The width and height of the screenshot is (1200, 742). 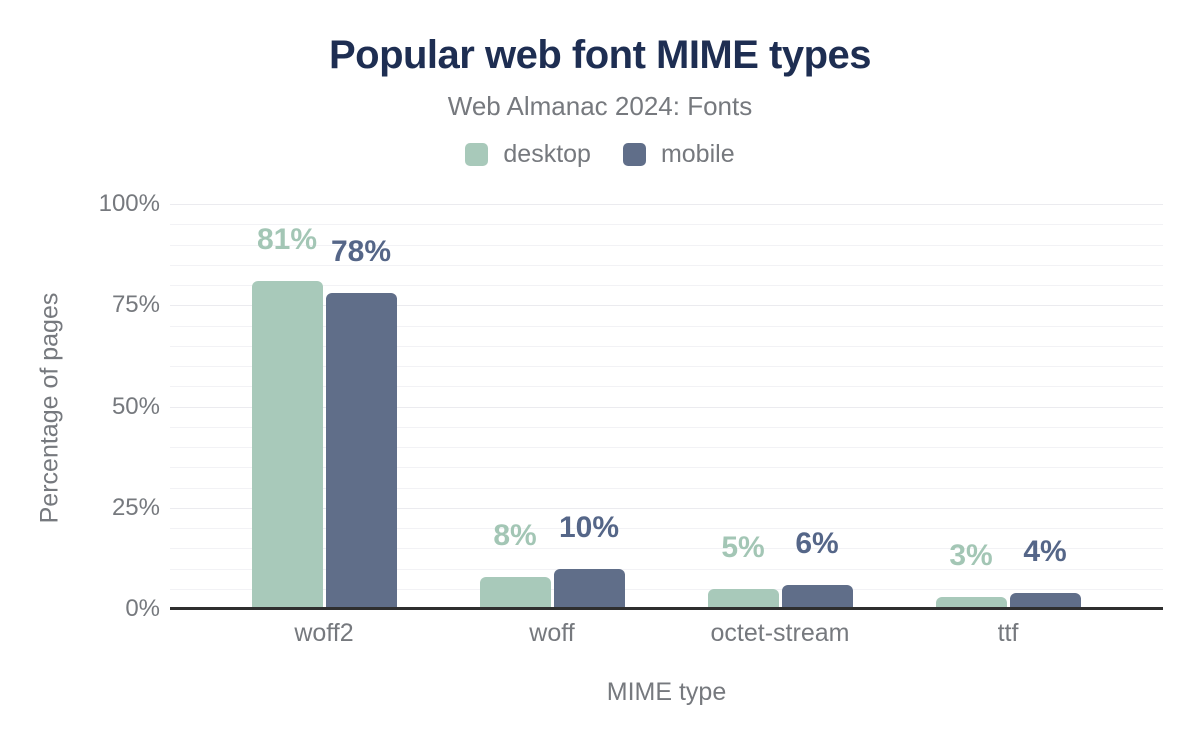 What do you see at coordinates (552, 633) in the screenshot?
I see `x-category-label-woff: woff` at bounding box center [552, 633].